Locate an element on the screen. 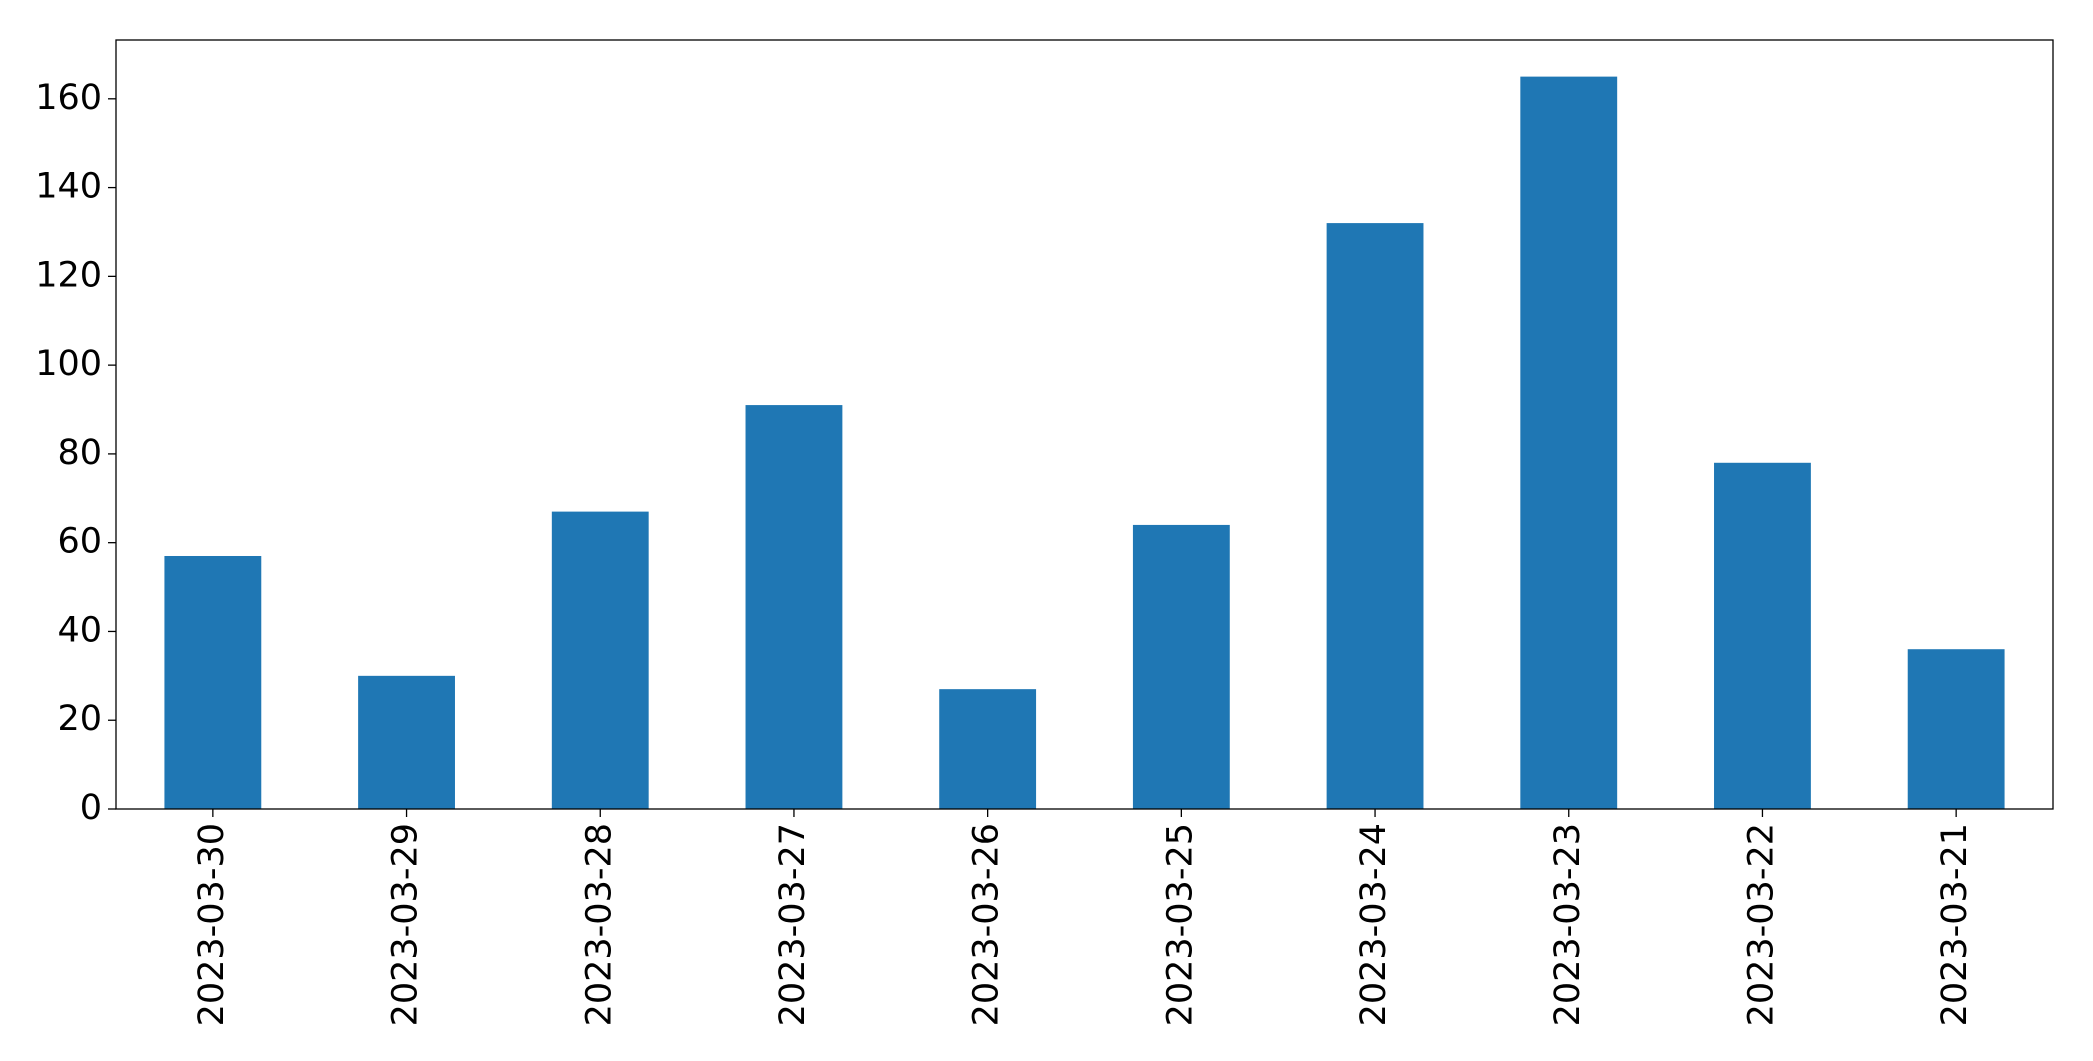 This screenshot has width=2093, height=1061. x-tick-label: 2023-03-27 is located at coordinates (793, 924).